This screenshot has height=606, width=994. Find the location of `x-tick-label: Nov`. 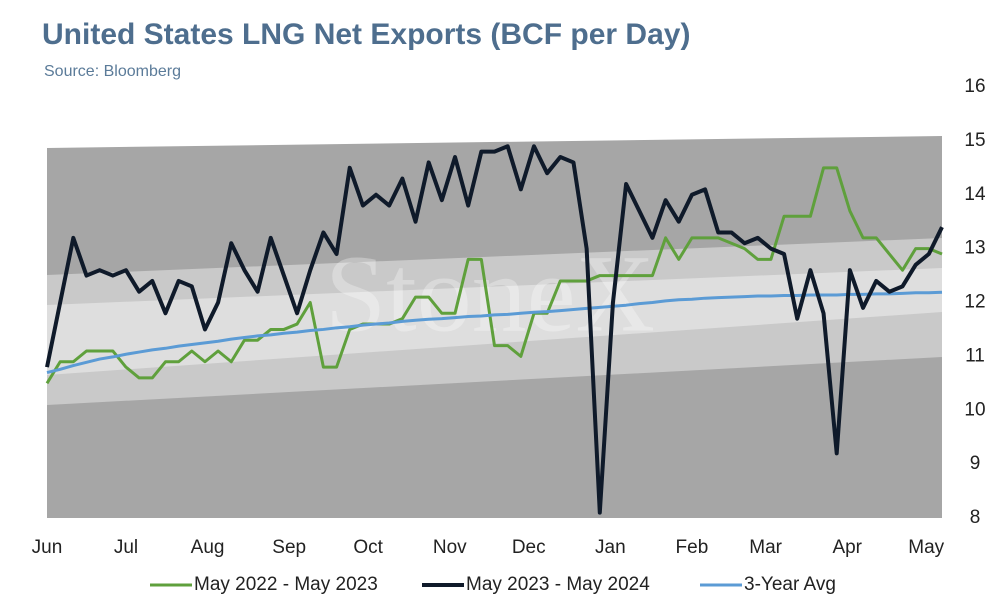

x-tick-label: Nov is located at coordinates (450, 547).